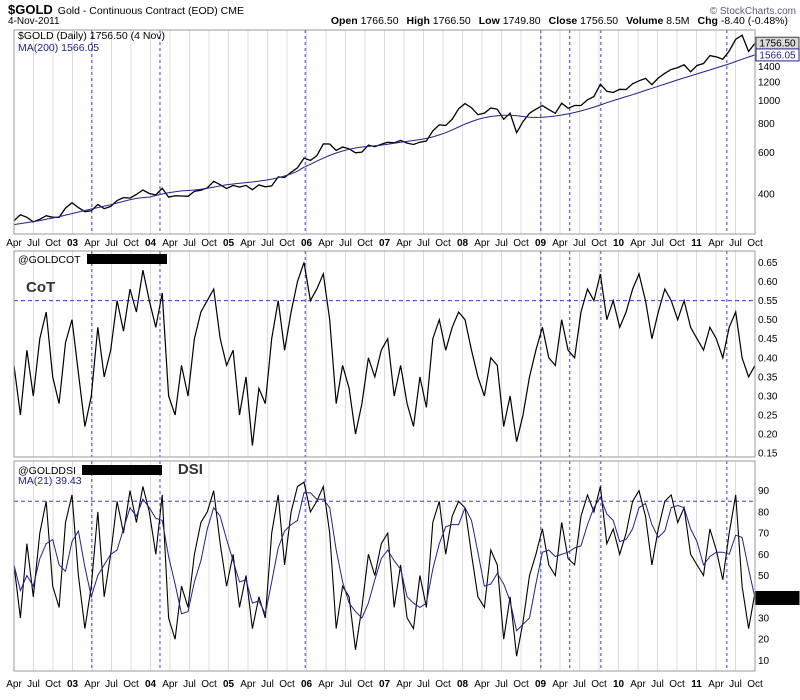  I want to click on svg-text: 0.60, so click(768, 282).